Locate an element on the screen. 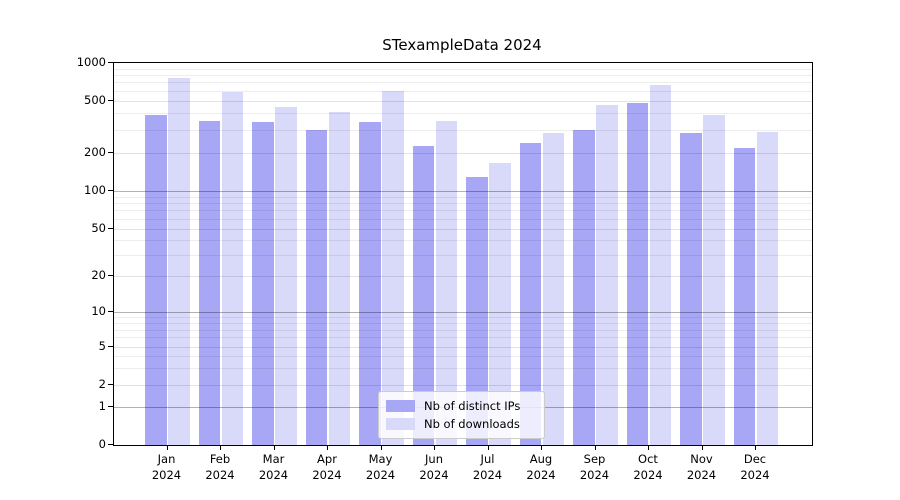 This screenshot has width=900, height=500. bar-downloads-mar is located at coordinates (286, 275).